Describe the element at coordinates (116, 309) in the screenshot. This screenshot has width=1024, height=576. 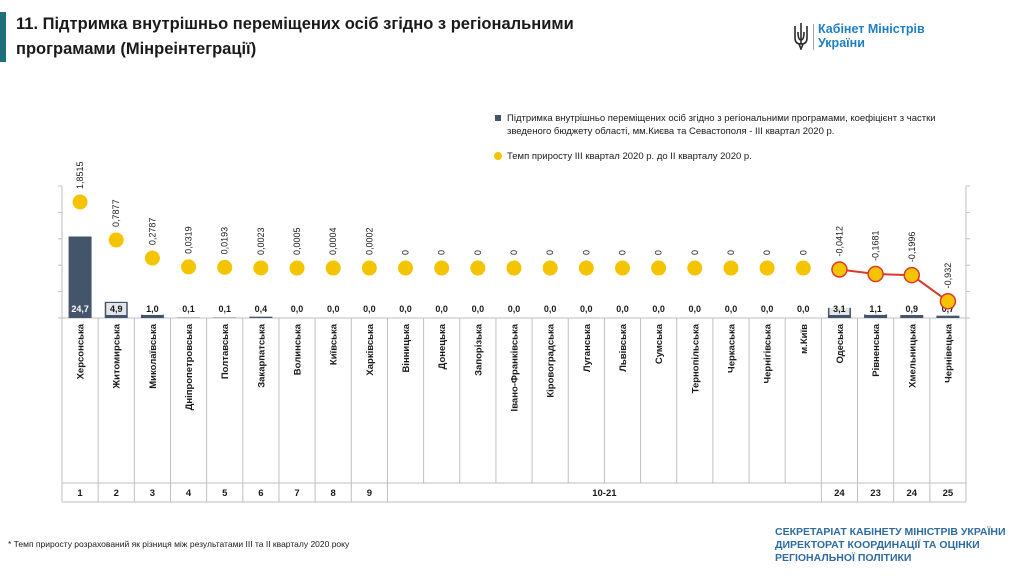
I see `bar-label: 4,9` at that location.